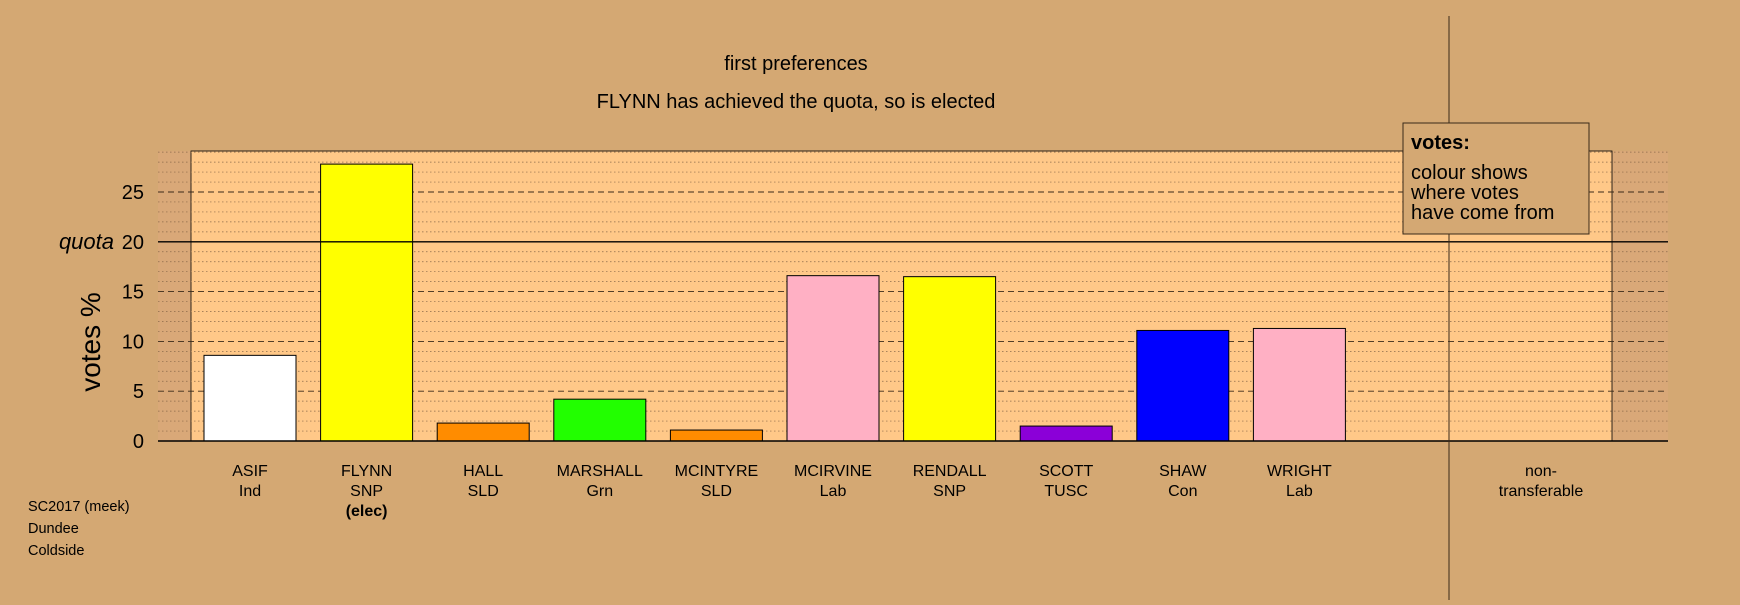 The width and height of the screenshot is (1740, 605). What do you see at coordinates (1183, 385) in the screenshot?
I see `bar-shaw` at bounding box center [1183, 385].